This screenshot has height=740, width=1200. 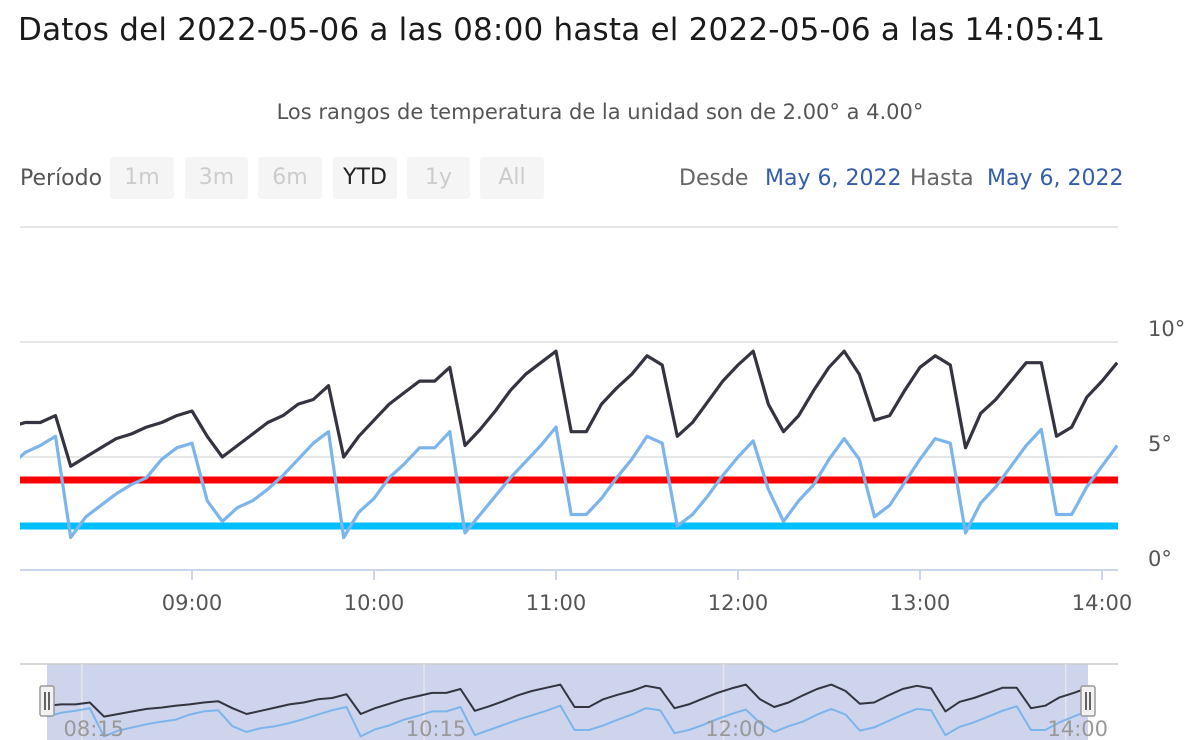 What do you see at coordinates (436, 728) in the screenshot?
I see `navigator-tick-label: 10:15` at bounding box center [436, 728].